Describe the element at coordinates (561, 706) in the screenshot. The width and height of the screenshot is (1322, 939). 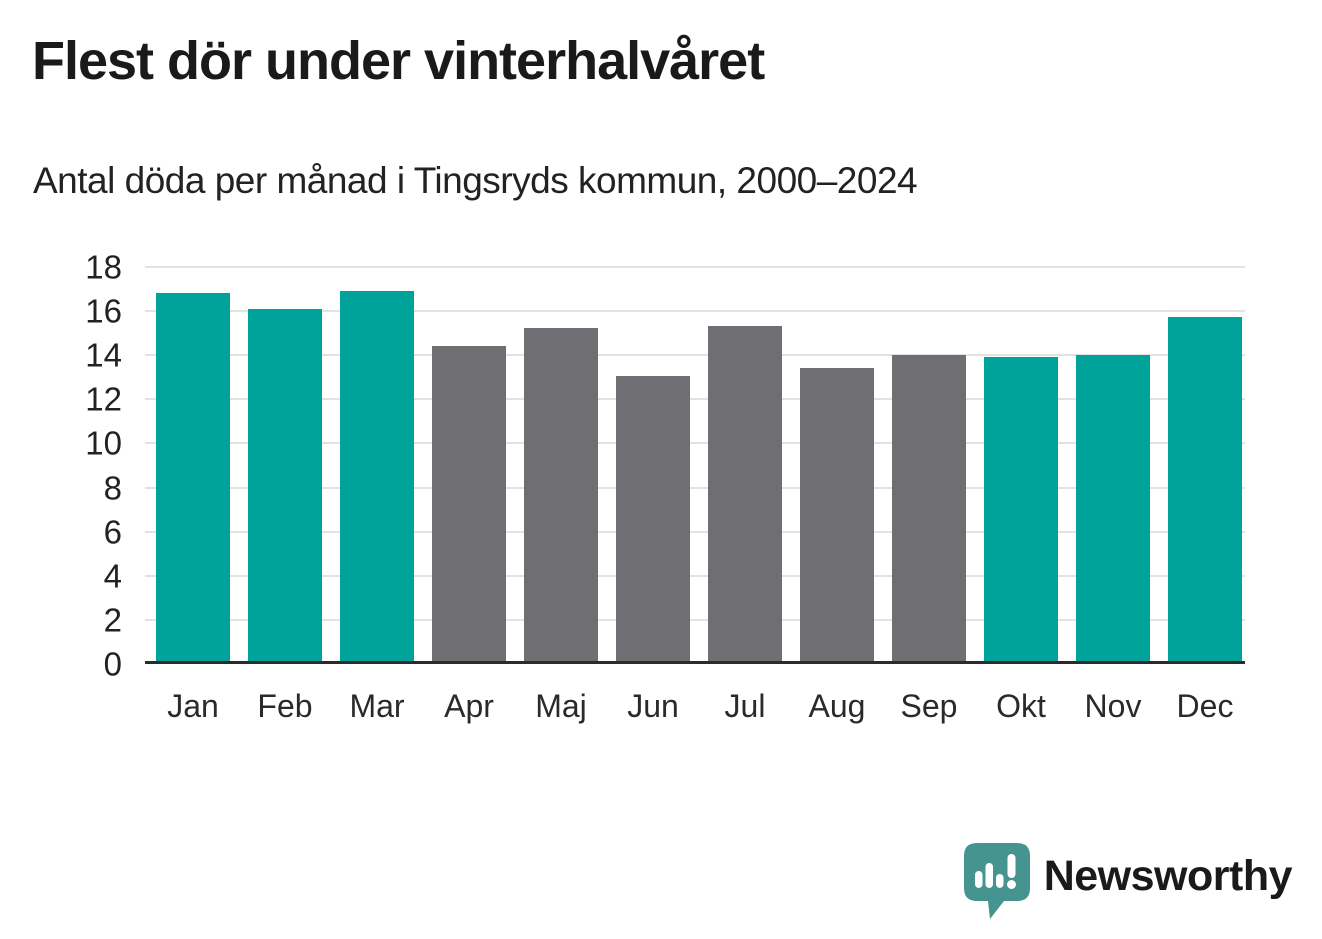
I see `x-tick-label-maj: Maj` at that location.